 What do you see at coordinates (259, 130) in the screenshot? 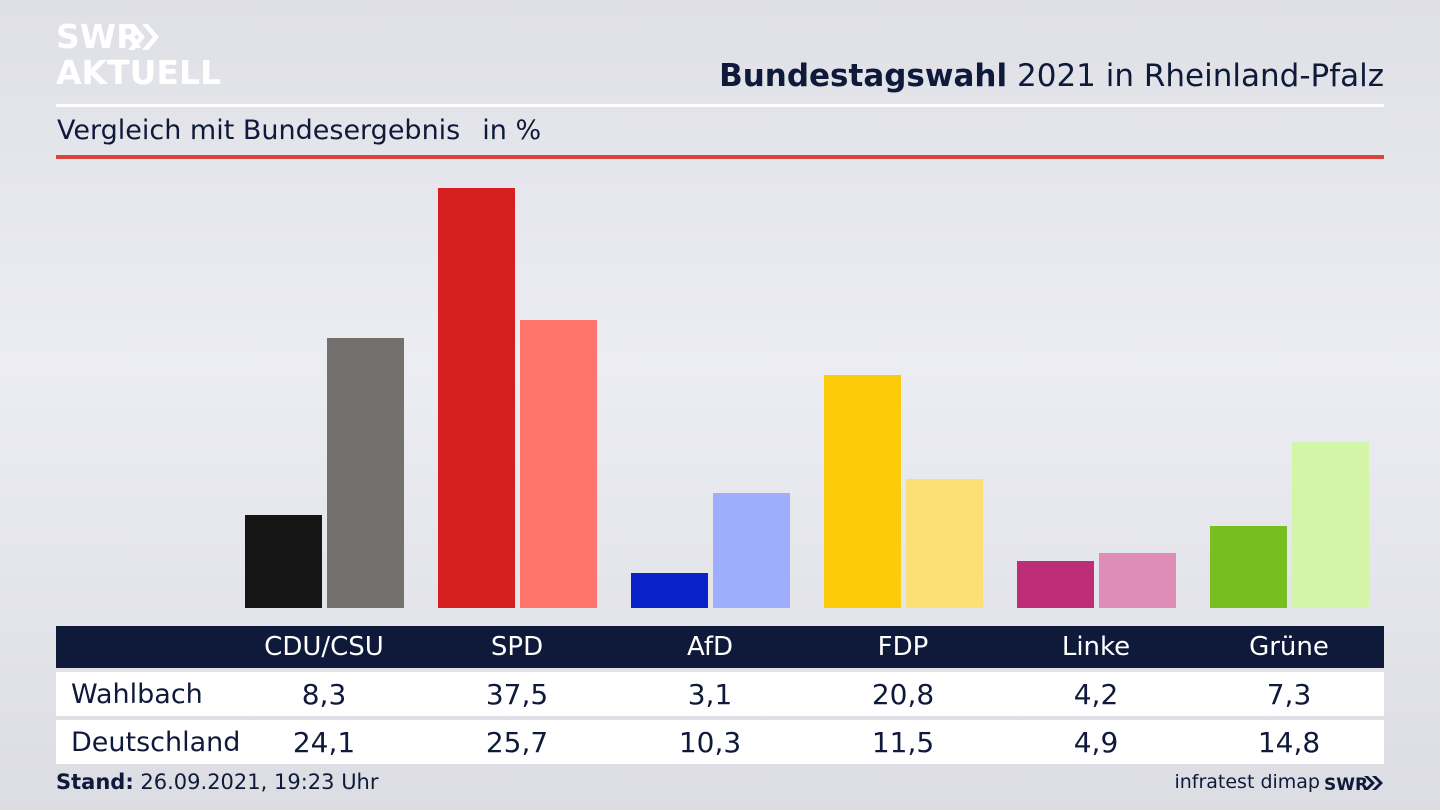
I see `subtitle-text: Vergleich mit Bundesergebnis` at bounding box center [259, 130].